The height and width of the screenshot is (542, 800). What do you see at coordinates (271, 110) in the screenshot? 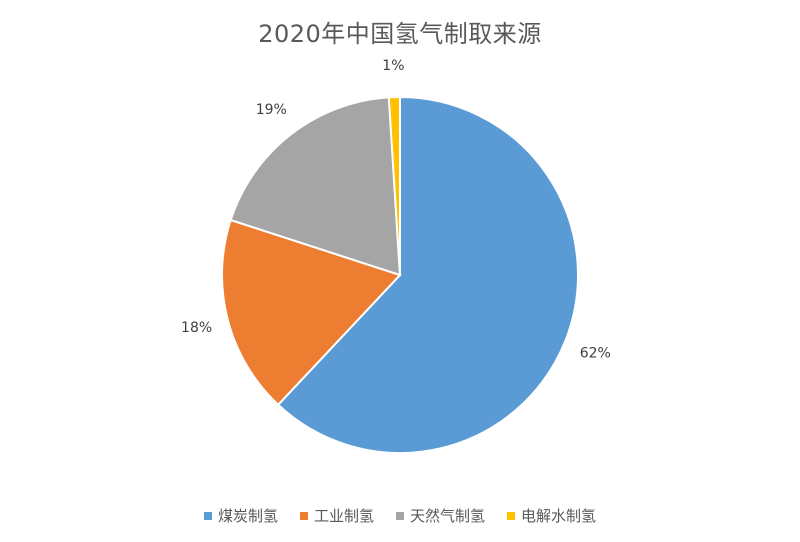
I see `data-label-natural-gas: 19%` at bounding box center [271, 110].